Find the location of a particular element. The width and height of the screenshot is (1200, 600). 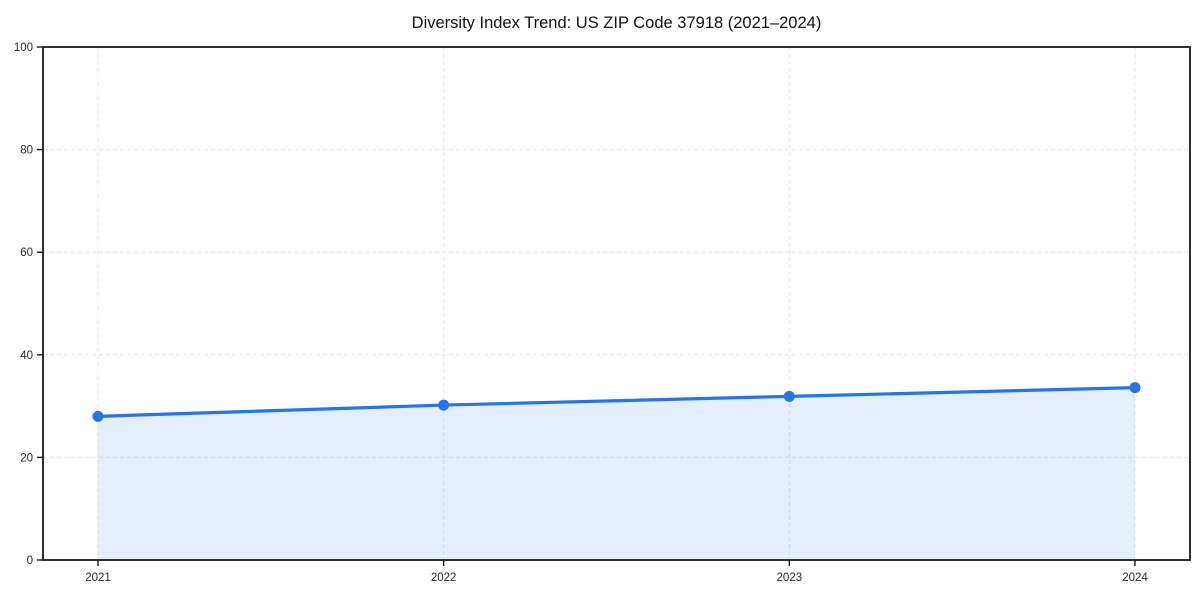

x-tick-label: 2024 is located at coordinates (1135, 578).